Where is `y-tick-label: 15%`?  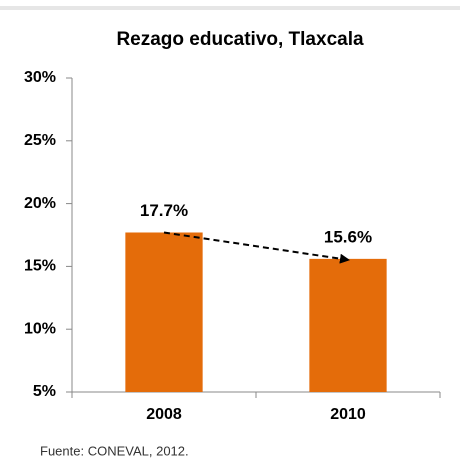
y-tick-label: 15% is located at coordinates (40, 266).